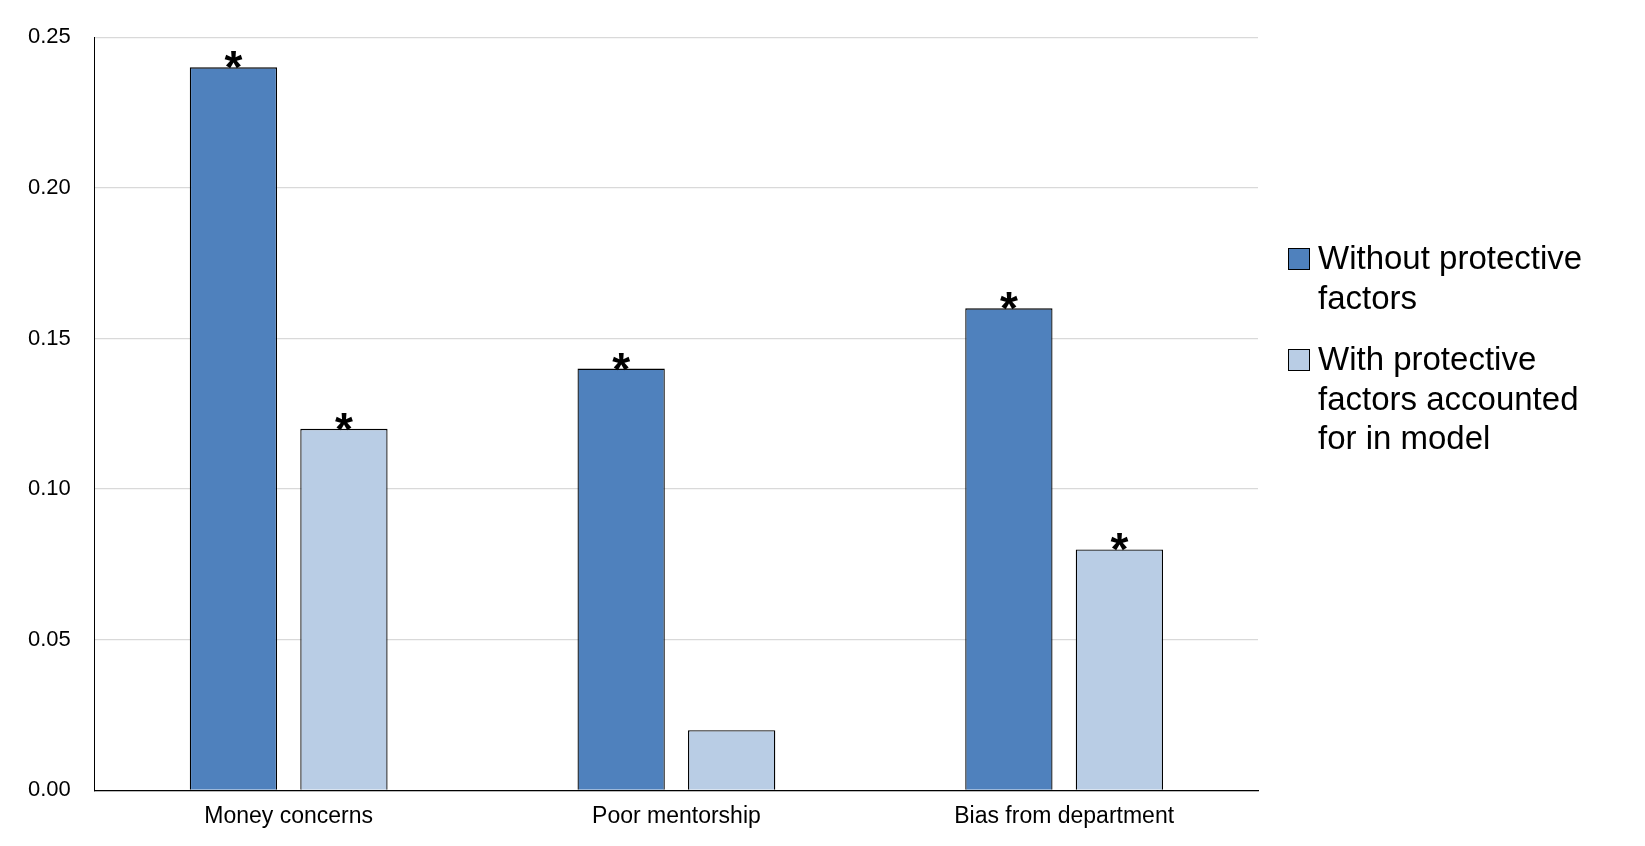 The width and height of the screenshot is (1645, 846). What do you see at coordinates (676, 814) in the screenshot?
I see `x-tick-label: Poor mentorship` at bounding box center [676, 814].